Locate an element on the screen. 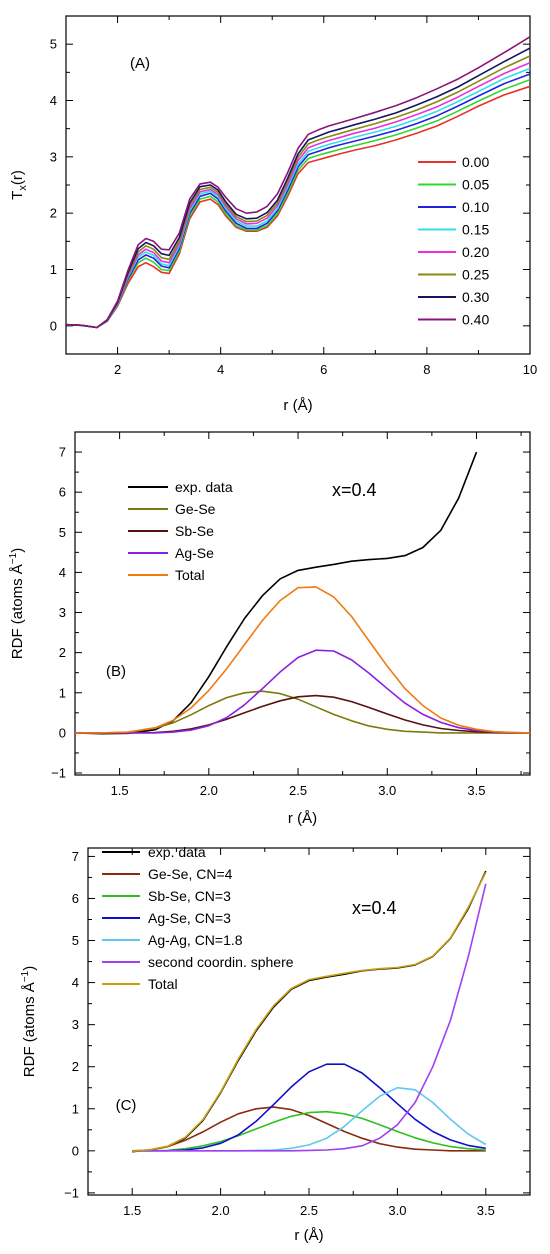  panel-label: (A) is located at coordinates (140, 63).